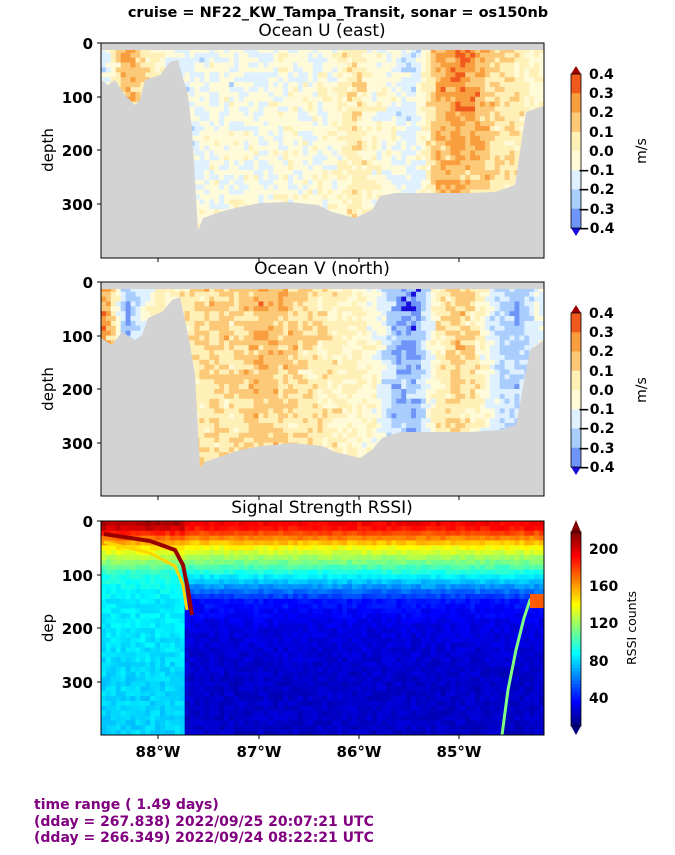  What do you see at coordinates (596, 171) in the screenshot?
I see `cb-u-tick-5: −0.1` at bounding box center [596, 171].